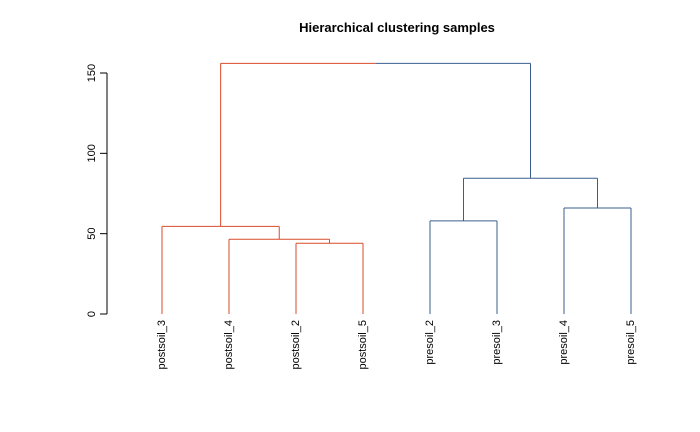 Image resolution: width=700 pixels, height=432 pixels. Describe the element at coordinates (92, 234) in the screenshot. I see `y-tick-label: 50` at that location.